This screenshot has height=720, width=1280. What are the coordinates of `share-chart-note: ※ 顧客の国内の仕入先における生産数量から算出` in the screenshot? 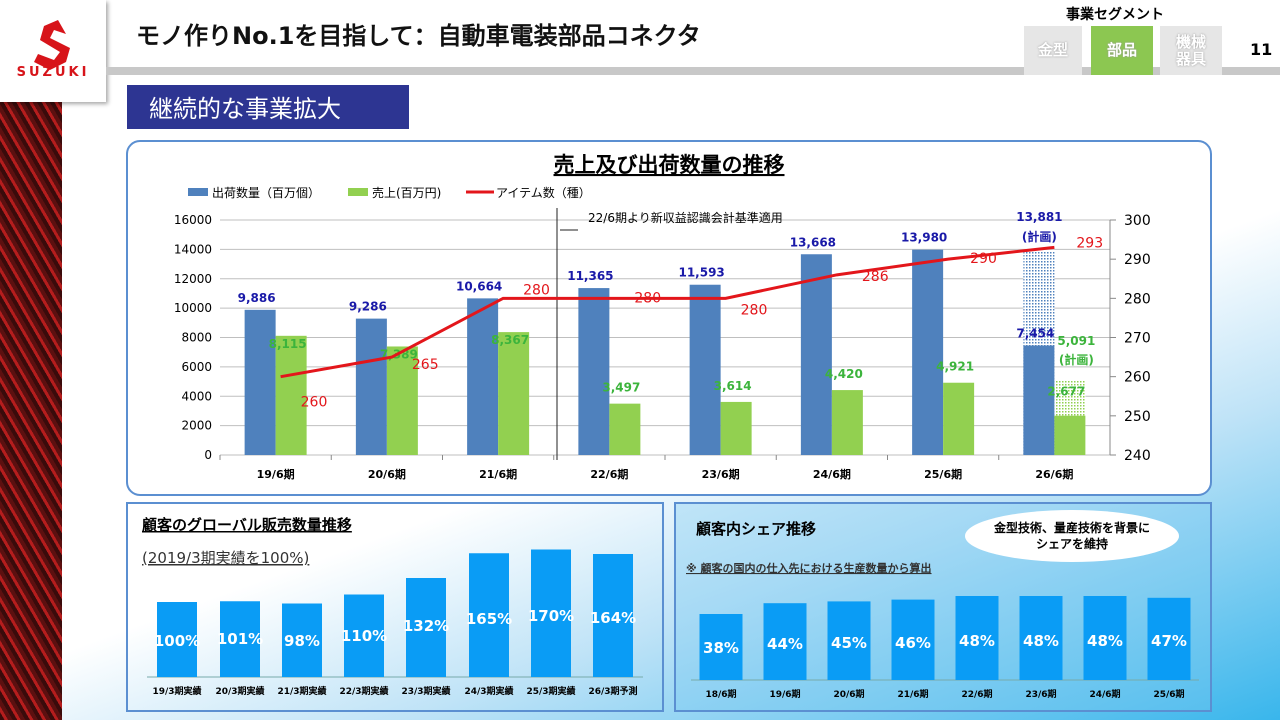 It's located at (809, 568).